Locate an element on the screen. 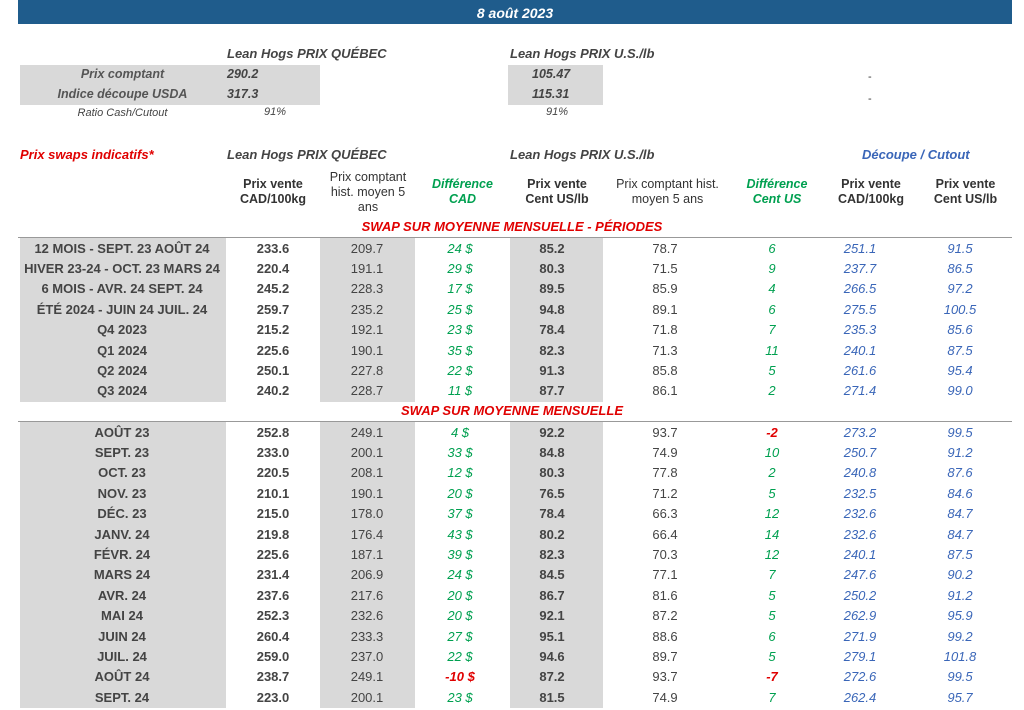 The image size is (1024, 710). periods-row: Q1 2024 225.6 190.1 35 $ 82.3 71.3 11 240.1 87.5 is located at coordinates (515, 350).